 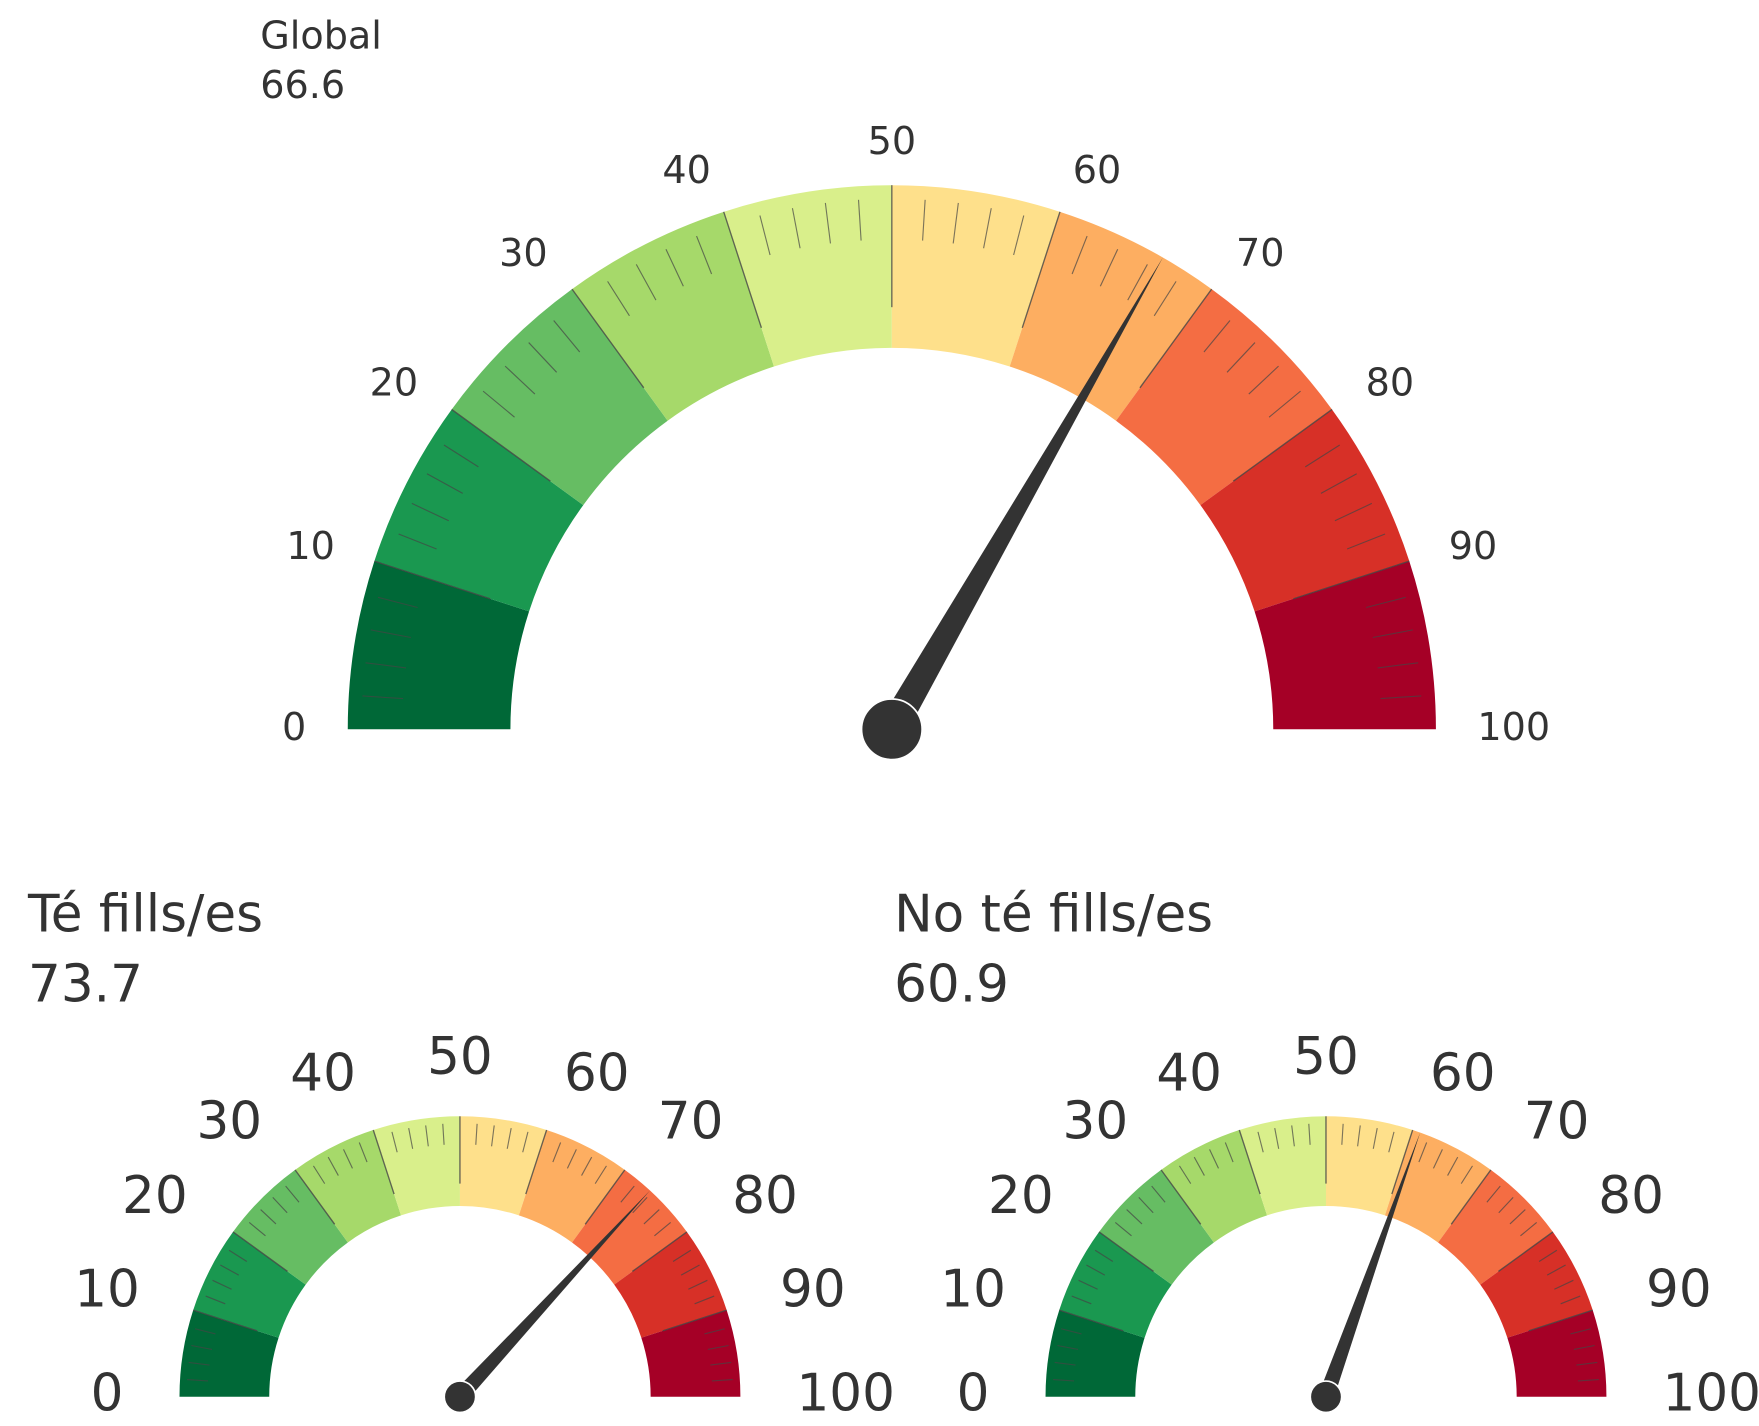 I want to click on gauge-title: Té fills/es, so click(x=145, y=915).